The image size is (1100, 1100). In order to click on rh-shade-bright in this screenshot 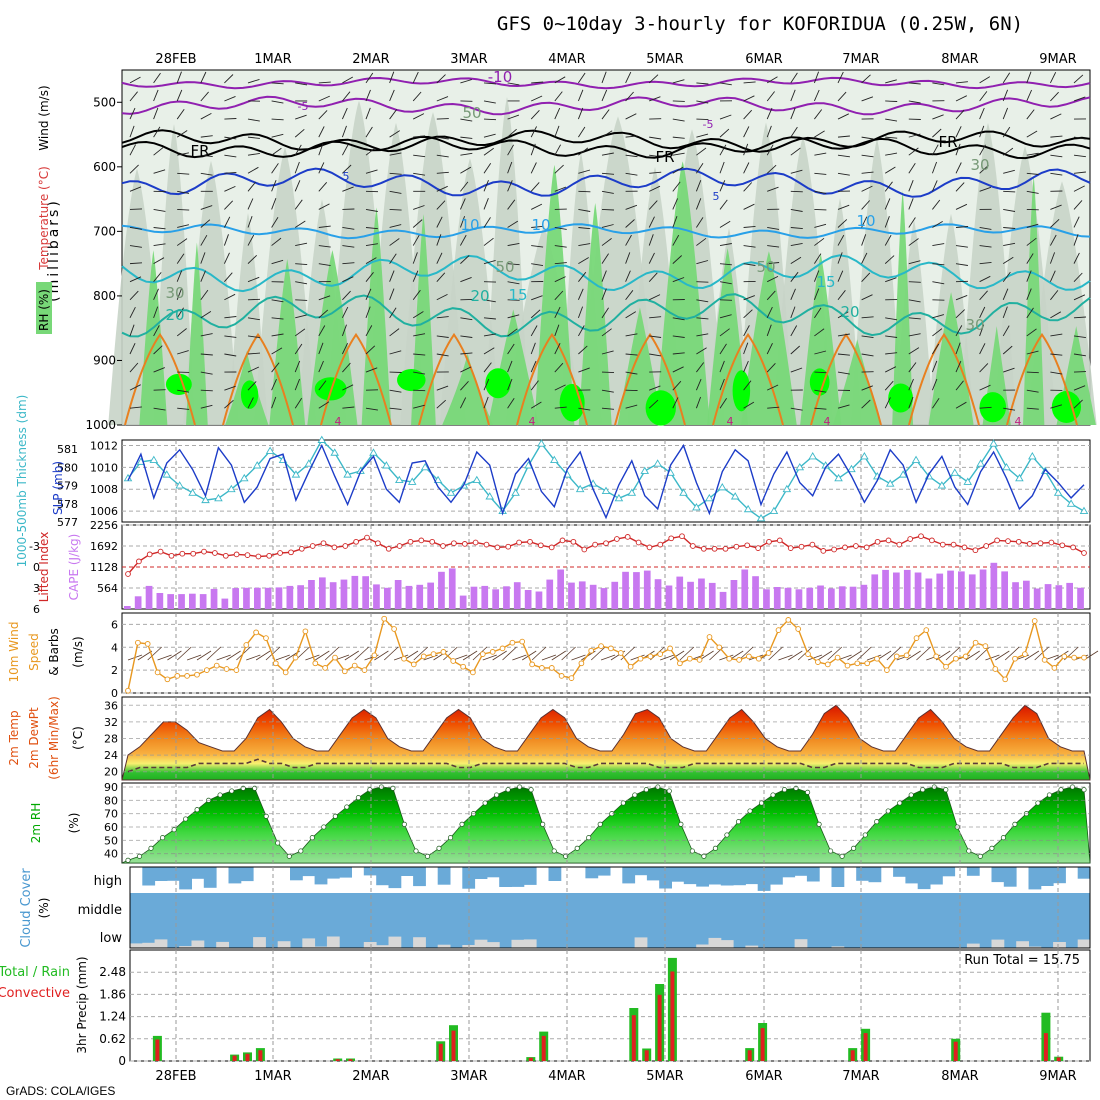, I will do `click(900, 398)`.